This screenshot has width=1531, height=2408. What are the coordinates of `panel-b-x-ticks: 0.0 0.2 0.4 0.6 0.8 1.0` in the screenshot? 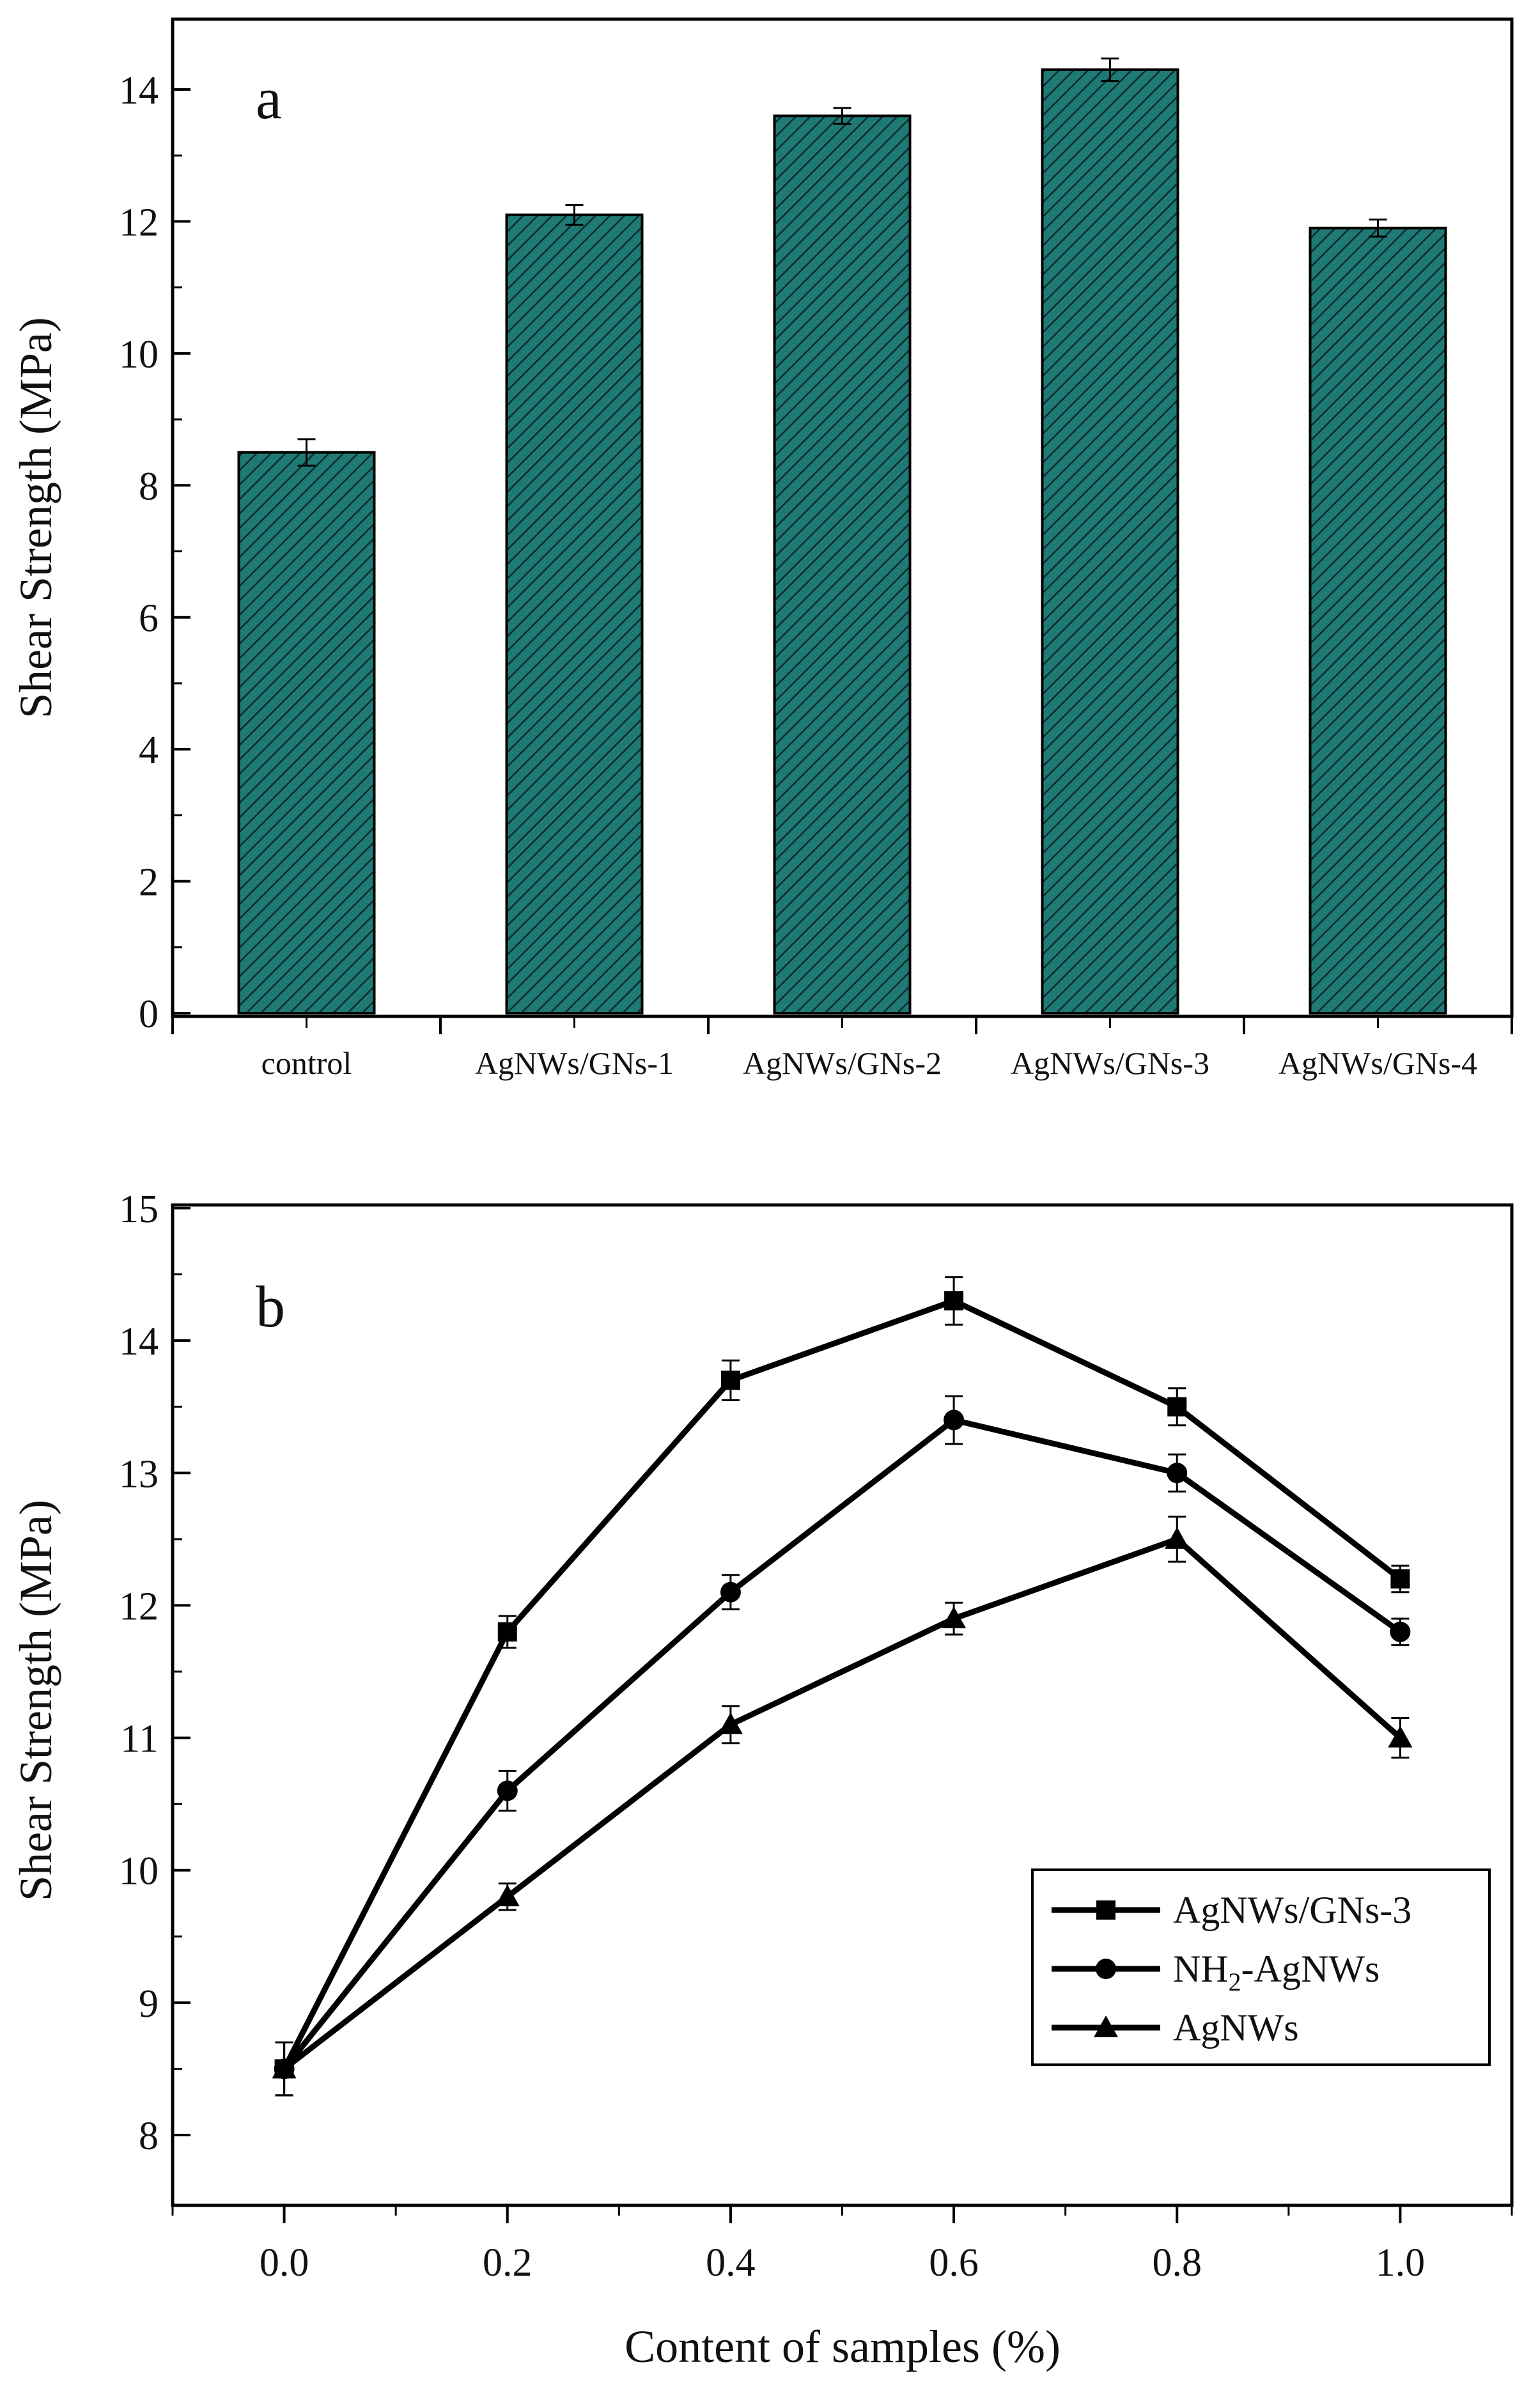 It's located at (842, 2245).